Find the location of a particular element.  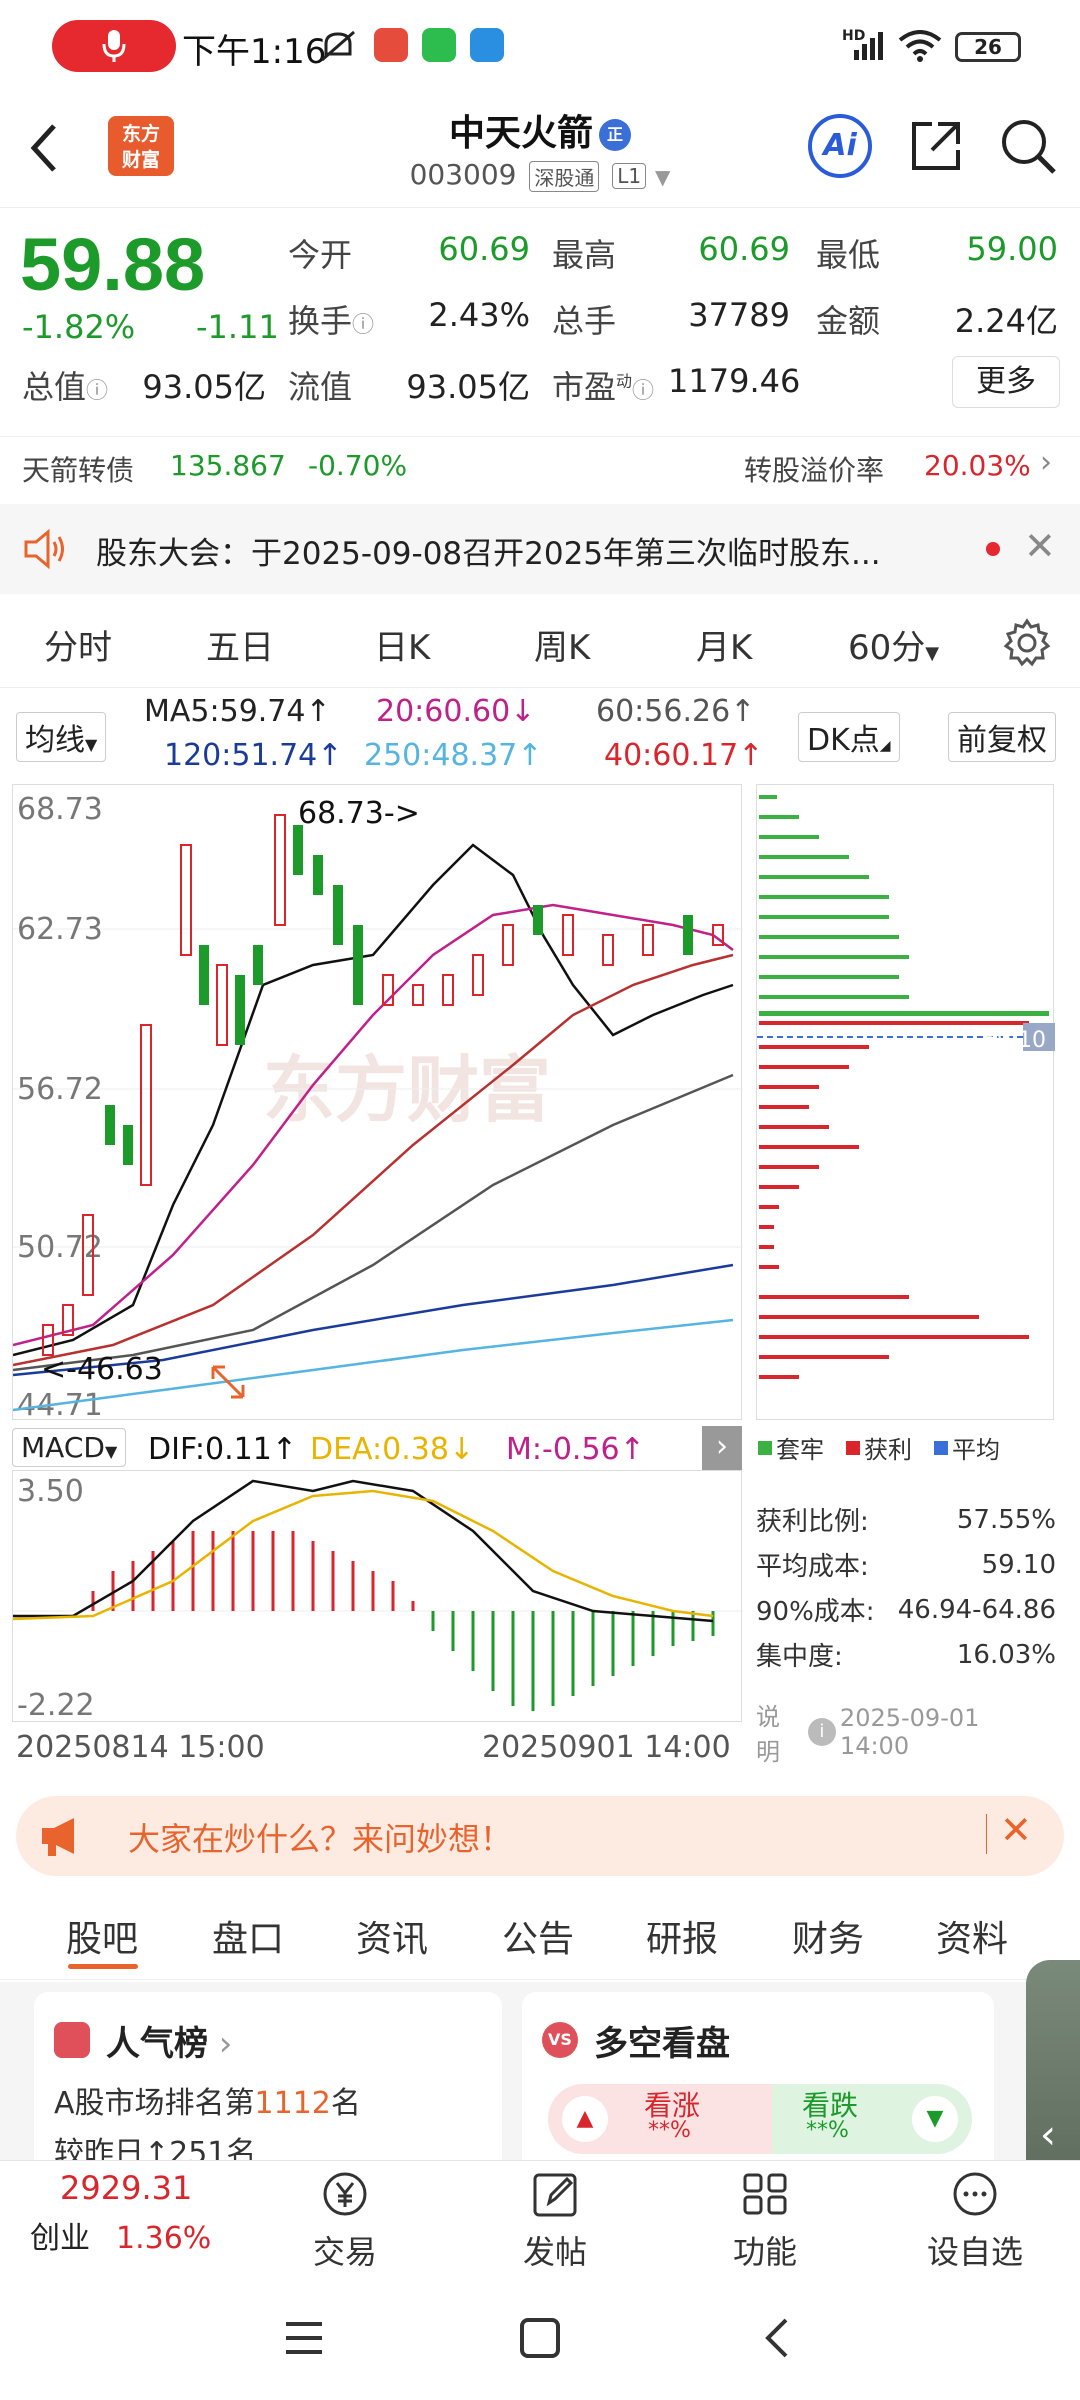

tab-research: 研报 is located at coordinates (682, 1939).